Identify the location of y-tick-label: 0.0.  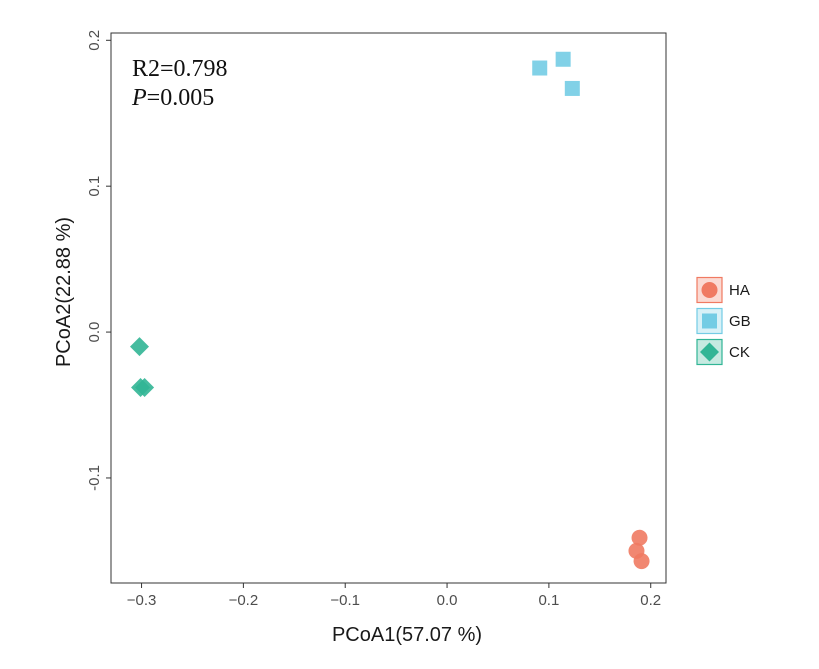
(94, 332).